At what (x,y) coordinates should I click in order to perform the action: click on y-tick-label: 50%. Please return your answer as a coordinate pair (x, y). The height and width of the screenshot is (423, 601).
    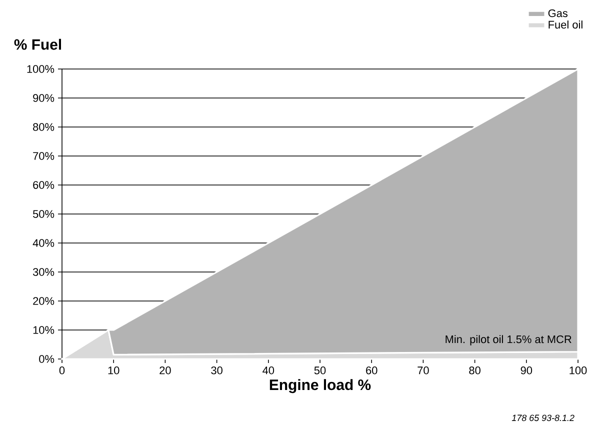
    Looking at the image, I should click on (43, 214).